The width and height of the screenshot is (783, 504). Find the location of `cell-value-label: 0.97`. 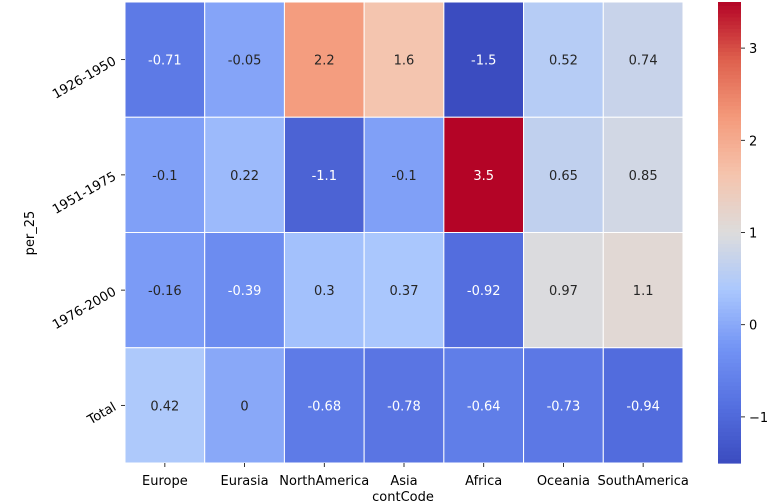

cell-value-label: 0.97 is located at coordinates (563, 291).